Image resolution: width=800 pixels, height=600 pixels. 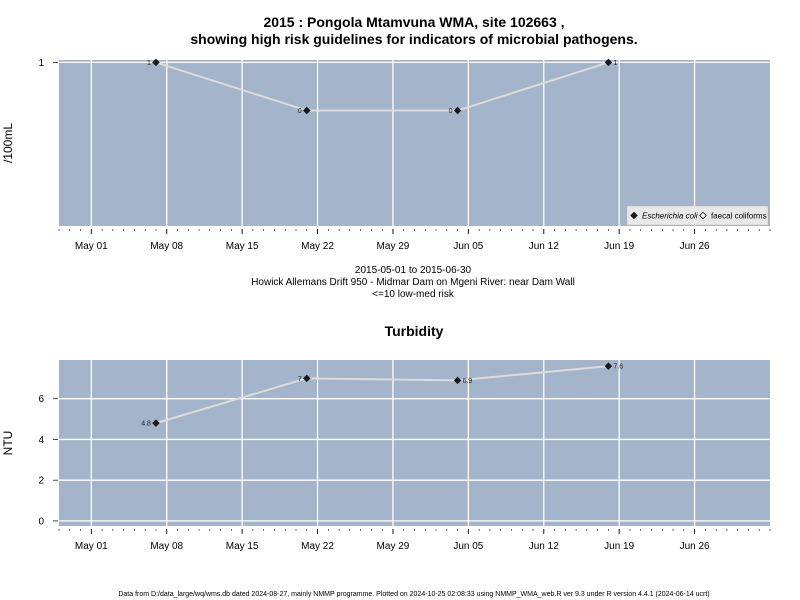 I want to click on legend-box, so click(x=697, y=215).